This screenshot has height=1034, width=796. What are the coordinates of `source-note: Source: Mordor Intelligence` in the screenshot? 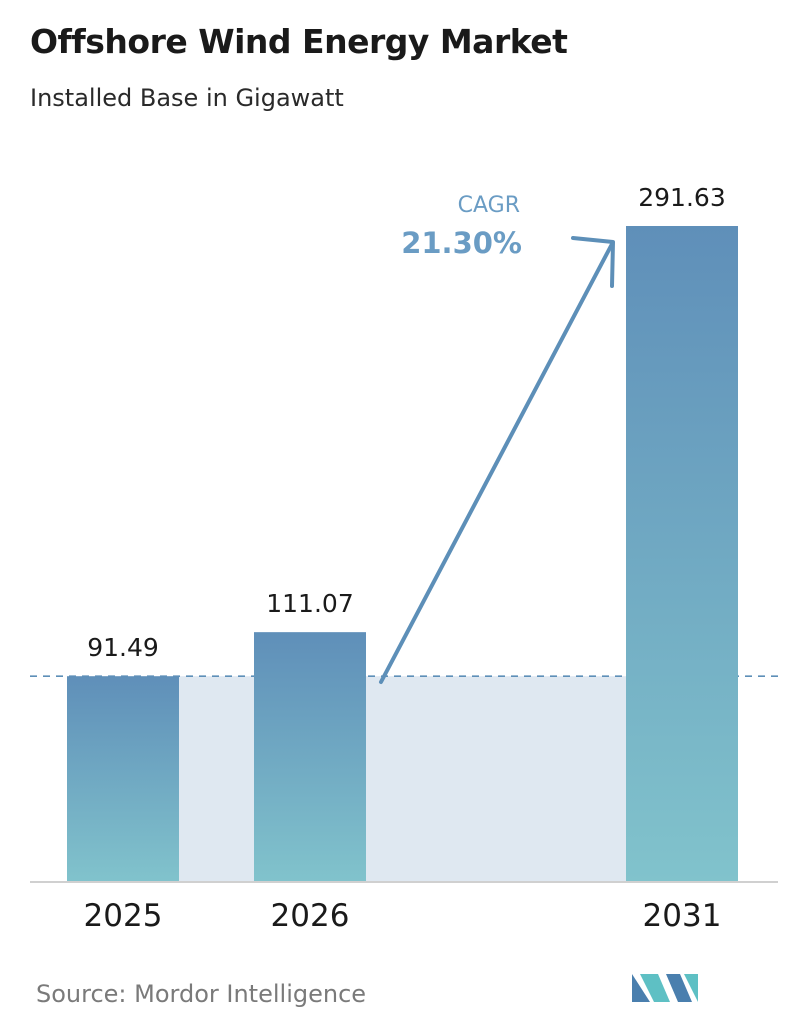 It's located at (201, 994).